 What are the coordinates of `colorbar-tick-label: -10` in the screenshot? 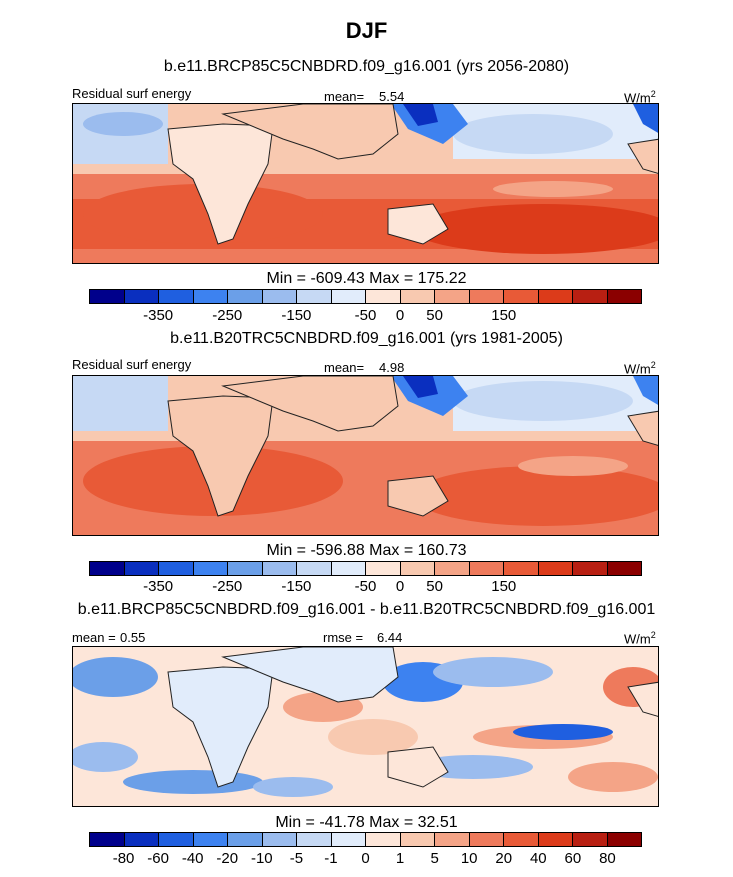 It's located at (261, 858).